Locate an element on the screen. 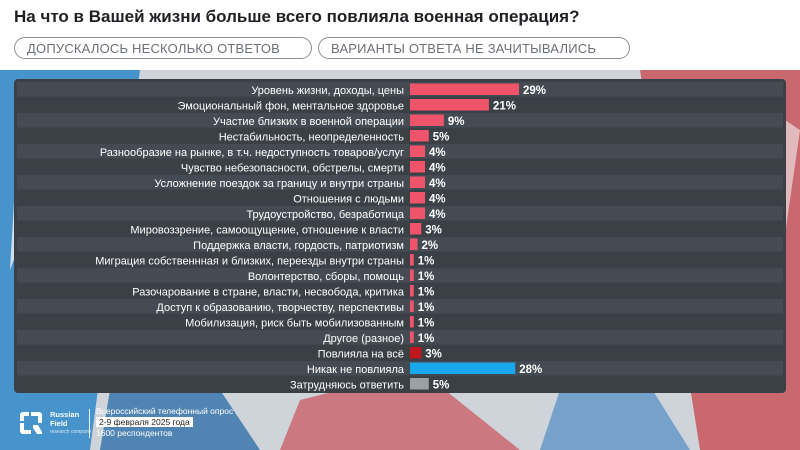 This screenshot has width=800, height=450. russian-field-logo-icon is located at coordinates (31, 423).